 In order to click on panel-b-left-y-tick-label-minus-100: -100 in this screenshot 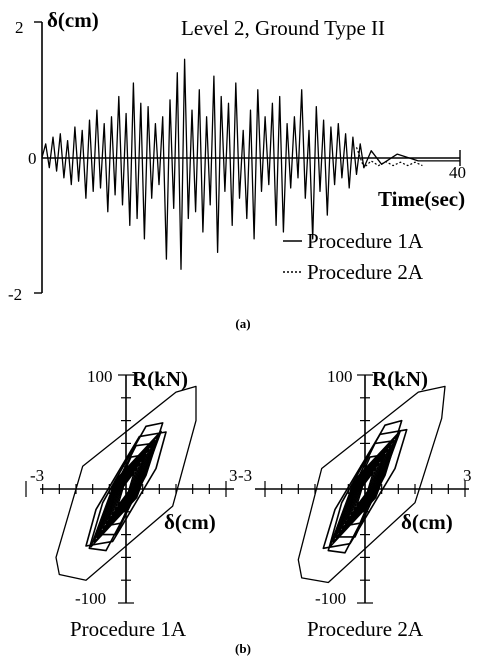, I will do `click(90, 598)`.